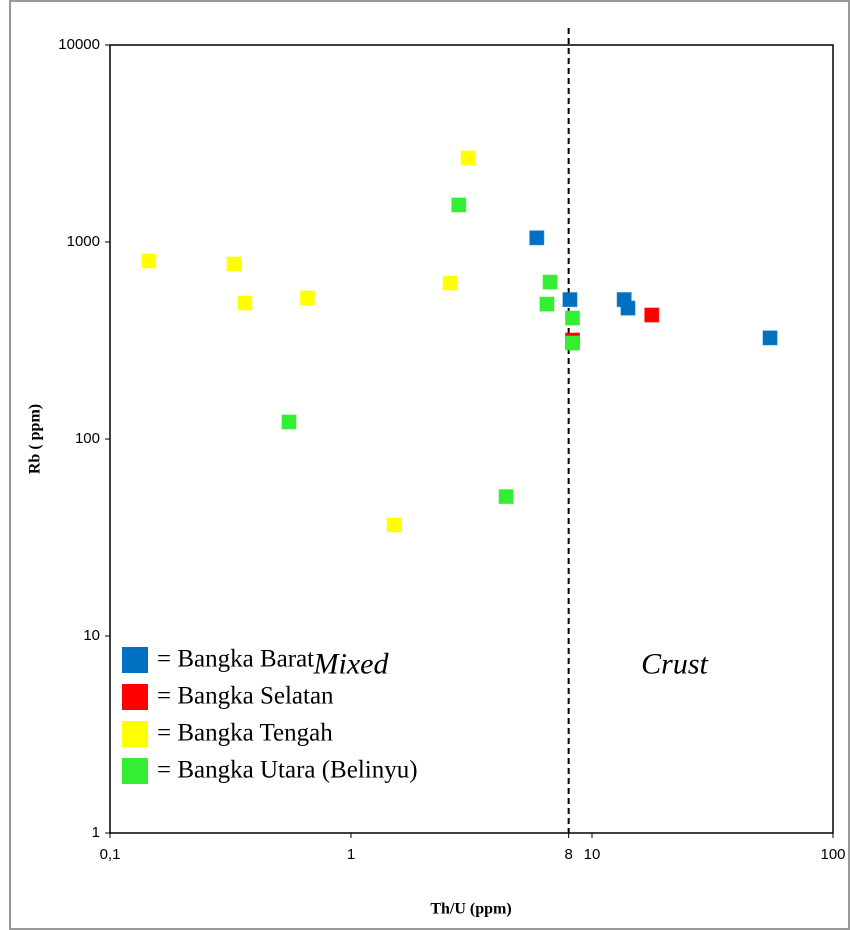 The height and width of the screenshot is (930, 850). I want to click on x-tick-label: 8, so click(568, 854).